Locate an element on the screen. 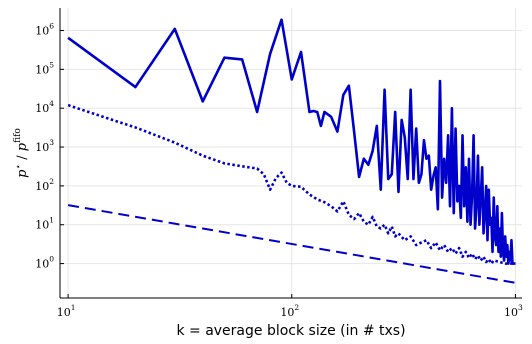 The height and width of the screenshot is (344, 532). y-tick-label: 10⁵ is located at coordinates (44, 68).